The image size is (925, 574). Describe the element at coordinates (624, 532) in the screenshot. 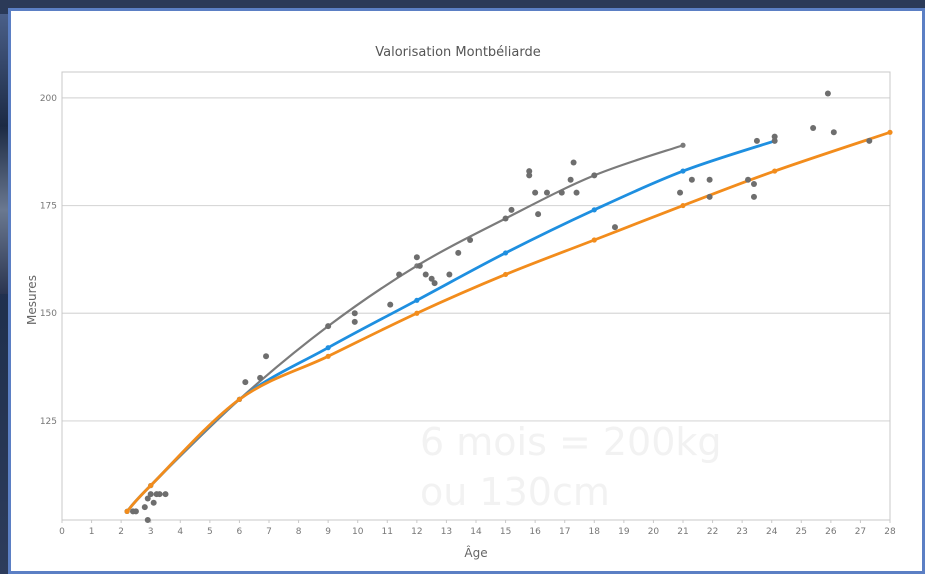

I see `x-tick-label: 19` at that location.